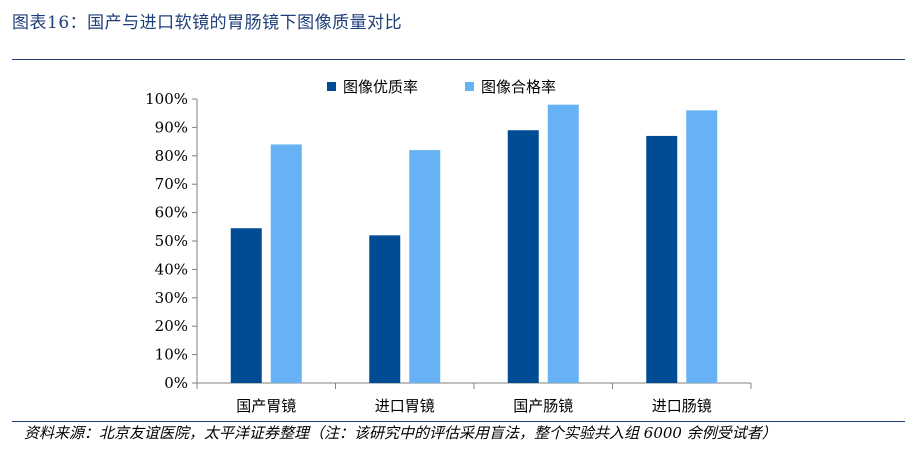  I want to click on source-divider, so click(458, 421).